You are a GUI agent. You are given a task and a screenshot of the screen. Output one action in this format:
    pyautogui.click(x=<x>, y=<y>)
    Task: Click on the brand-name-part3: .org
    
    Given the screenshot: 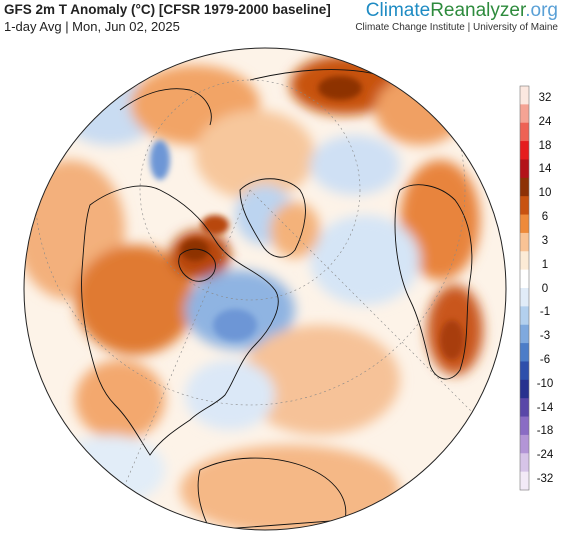 What is the action you would take?
    pyautogui.click(x=541, y=10)
    